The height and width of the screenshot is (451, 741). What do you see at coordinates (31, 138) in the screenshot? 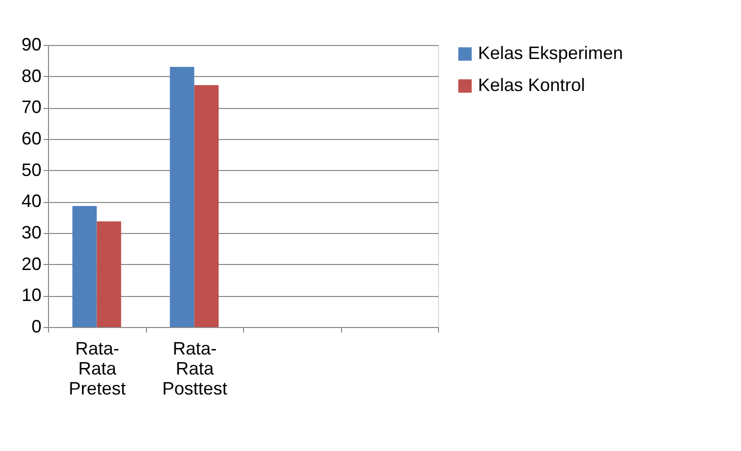
I see `y-tick-label: 60` at bounding box center [31, 138].